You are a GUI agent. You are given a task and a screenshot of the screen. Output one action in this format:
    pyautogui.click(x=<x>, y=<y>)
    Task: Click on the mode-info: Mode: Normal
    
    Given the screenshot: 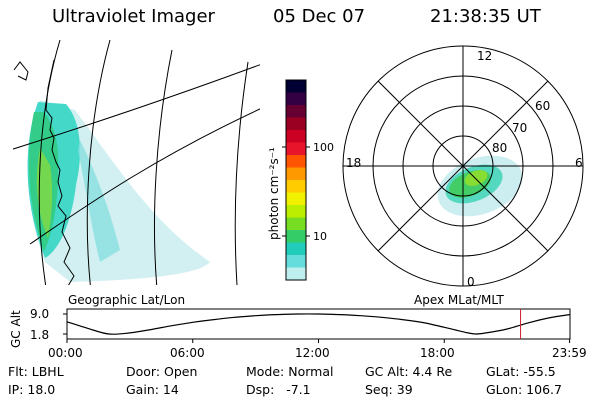 What is the action you would take?
    pyautogui.click(x=290, y=371)
    